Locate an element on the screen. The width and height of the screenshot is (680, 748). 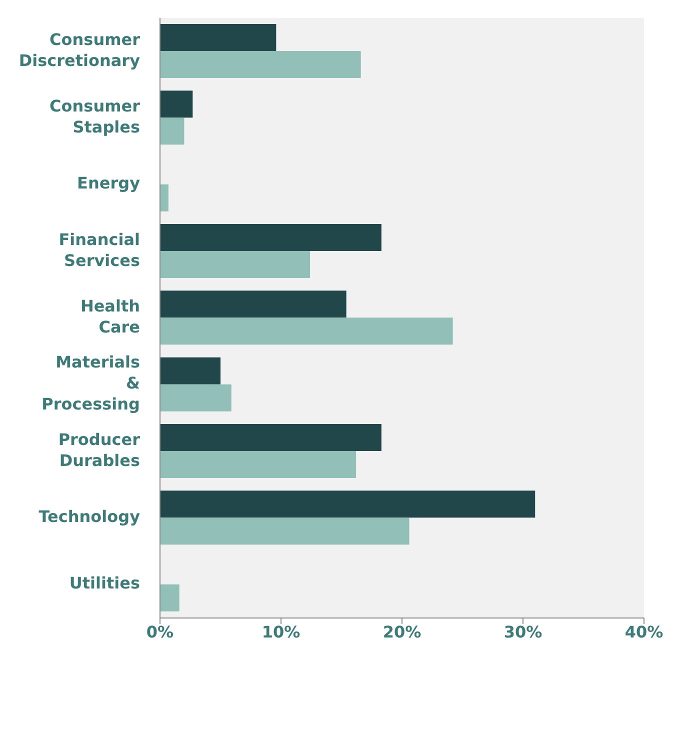
y-tick-label: Utilities is located at coordinates (104, 584).